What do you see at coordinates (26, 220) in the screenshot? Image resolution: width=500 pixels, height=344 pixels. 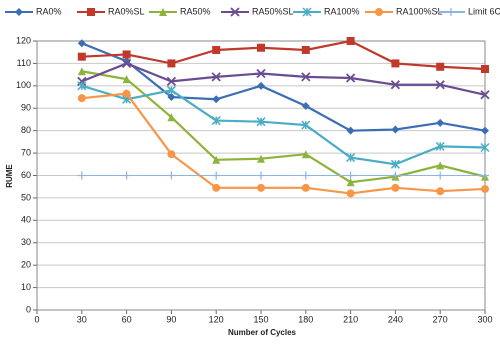 I see `y-tick-label: 40` at bounding box center [26, 220].